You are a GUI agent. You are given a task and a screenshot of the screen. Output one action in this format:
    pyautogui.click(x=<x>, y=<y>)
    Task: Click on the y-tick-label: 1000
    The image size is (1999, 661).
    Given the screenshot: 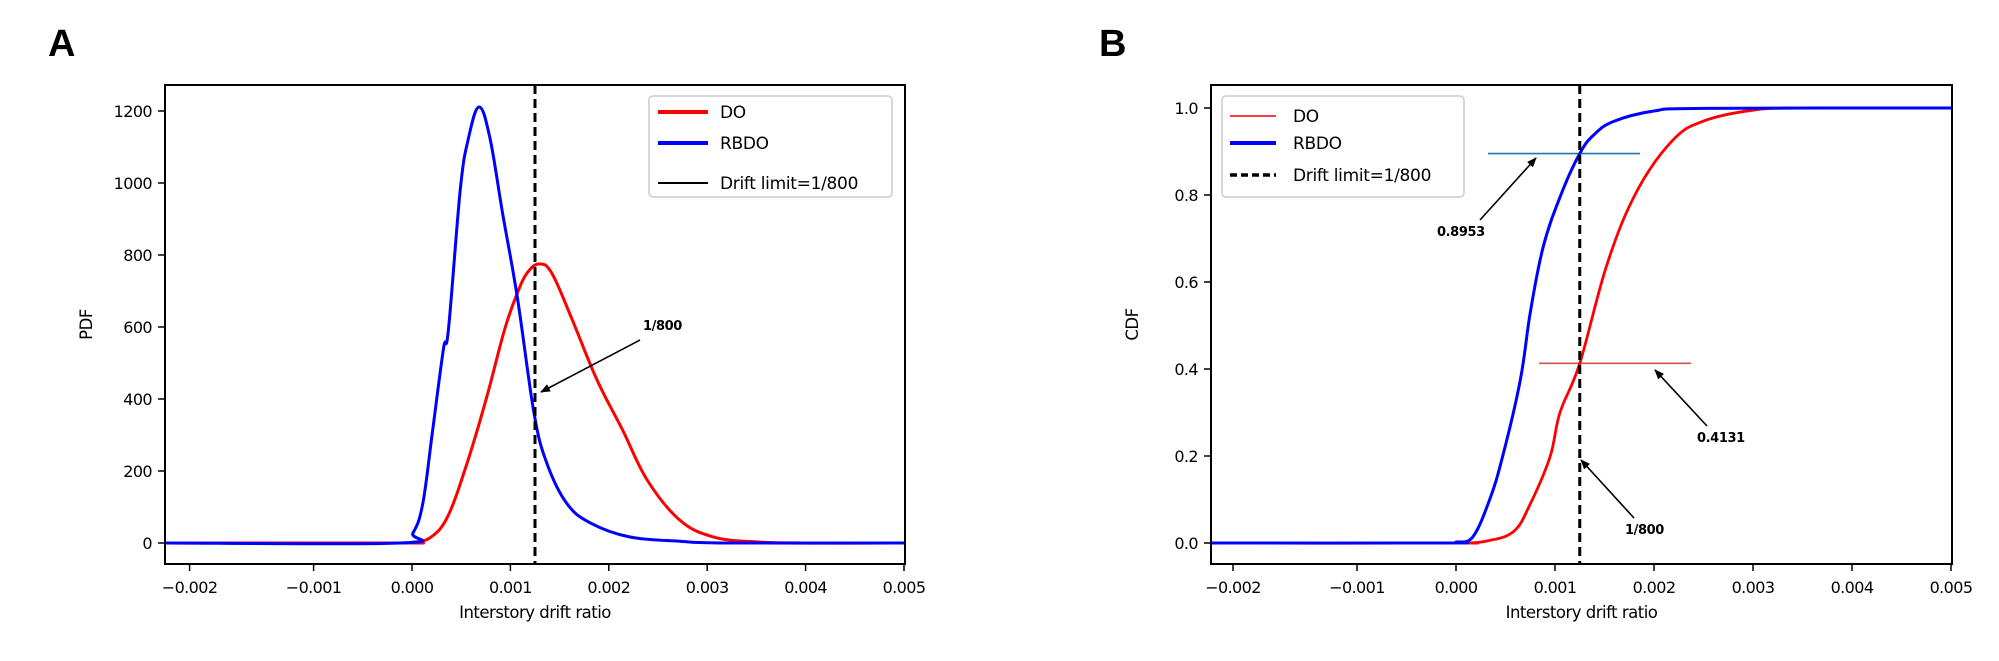 What is the action you would take?
    pyautogui.click(x=133, y=183)
    